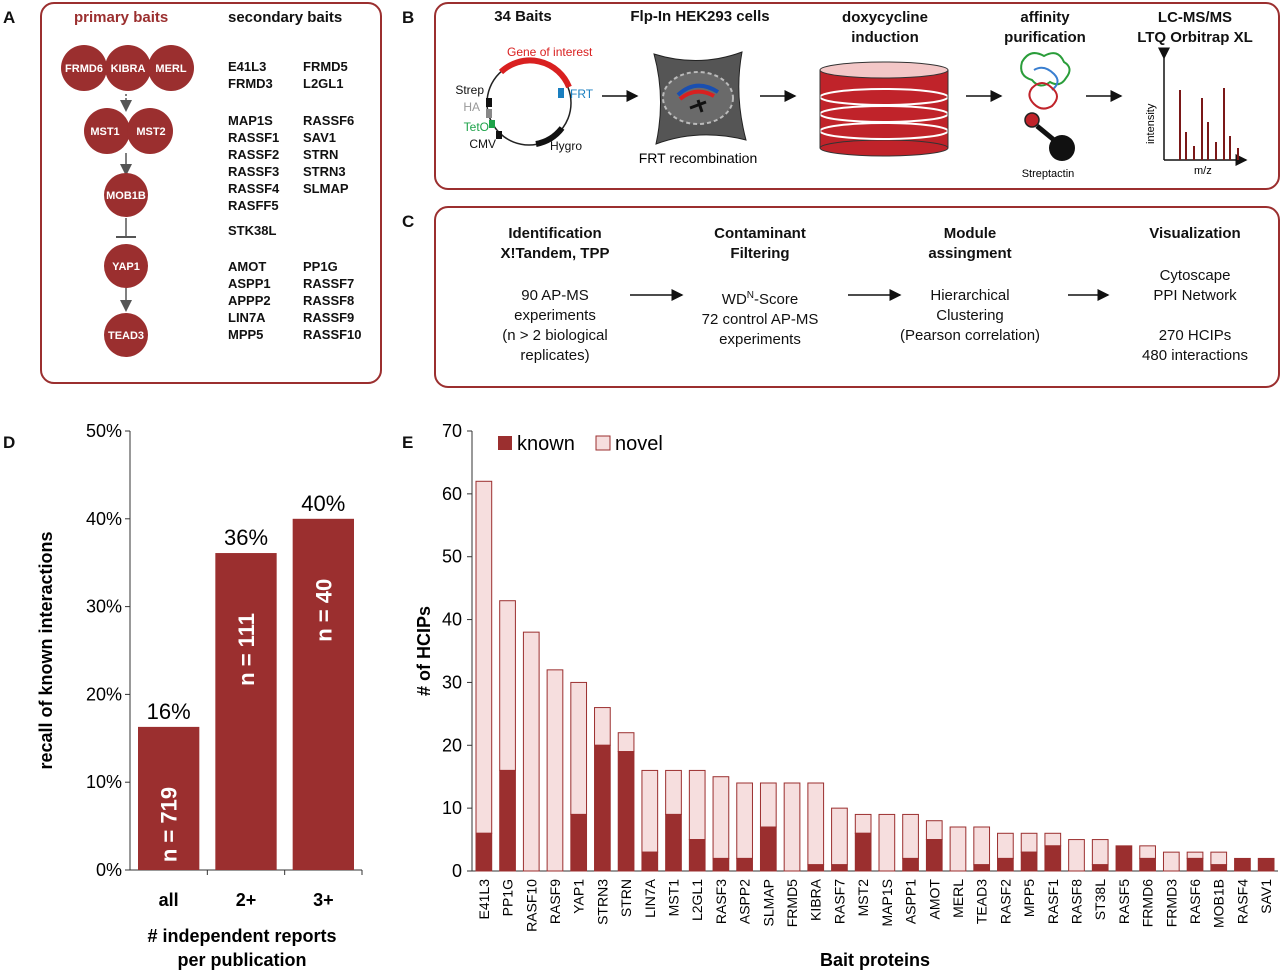 The width and height of the screenshot is (1280, 972). I want to click on node-mob1b, so click(126, 195).